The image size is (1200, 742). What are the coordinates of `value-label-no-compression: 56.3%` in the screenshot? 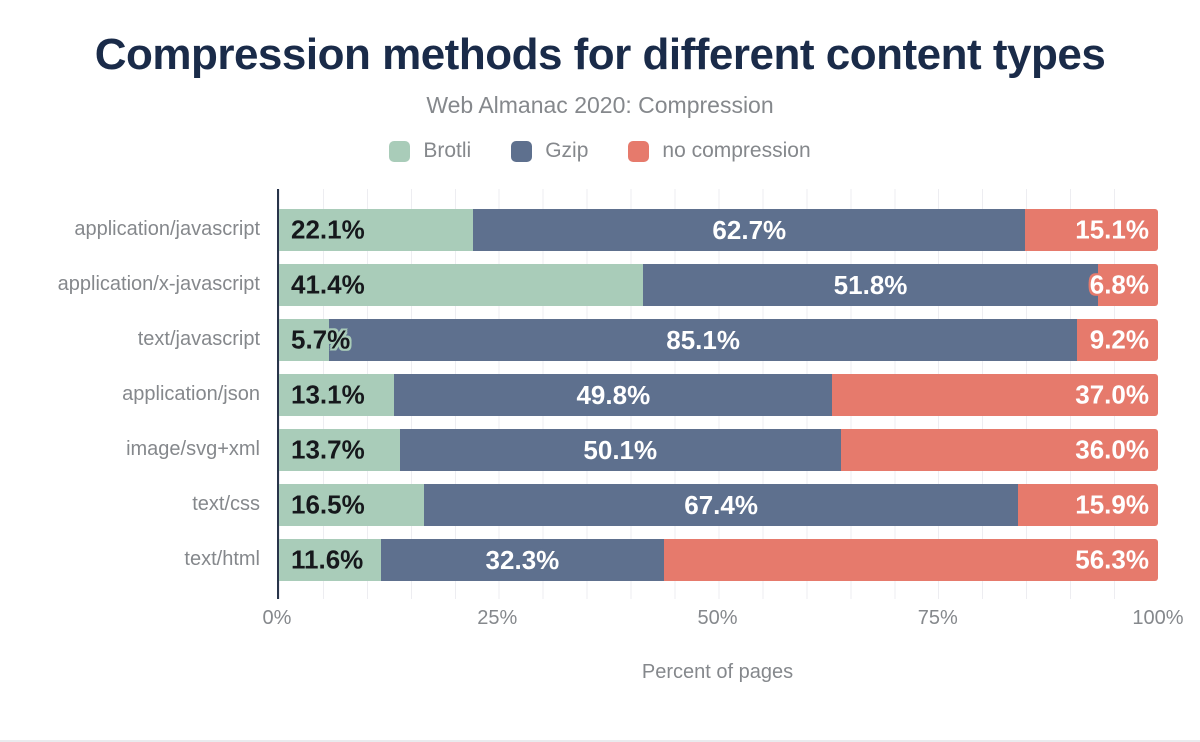 It's located at (1112, 559).